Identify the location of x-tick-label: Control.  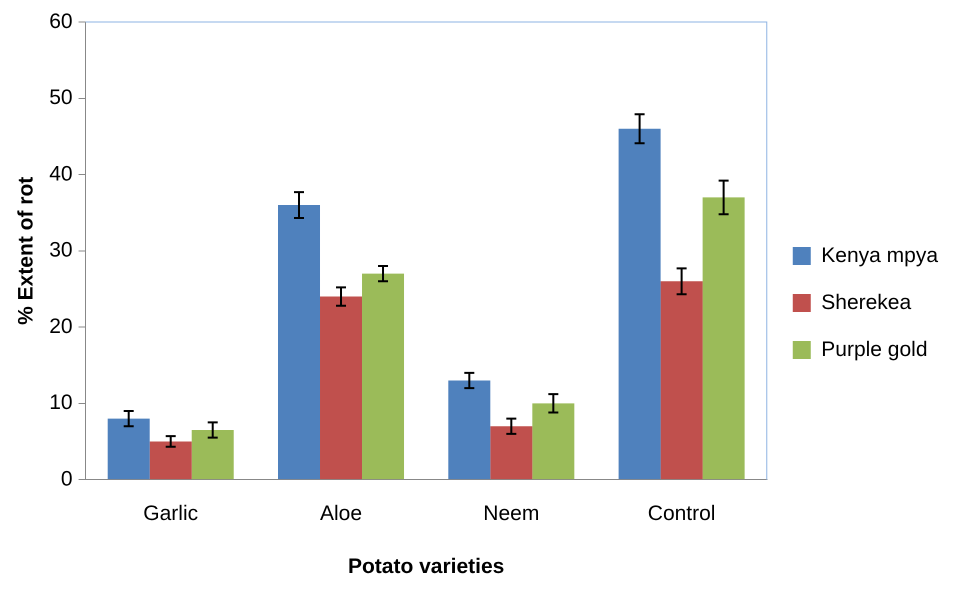
(682, 513).